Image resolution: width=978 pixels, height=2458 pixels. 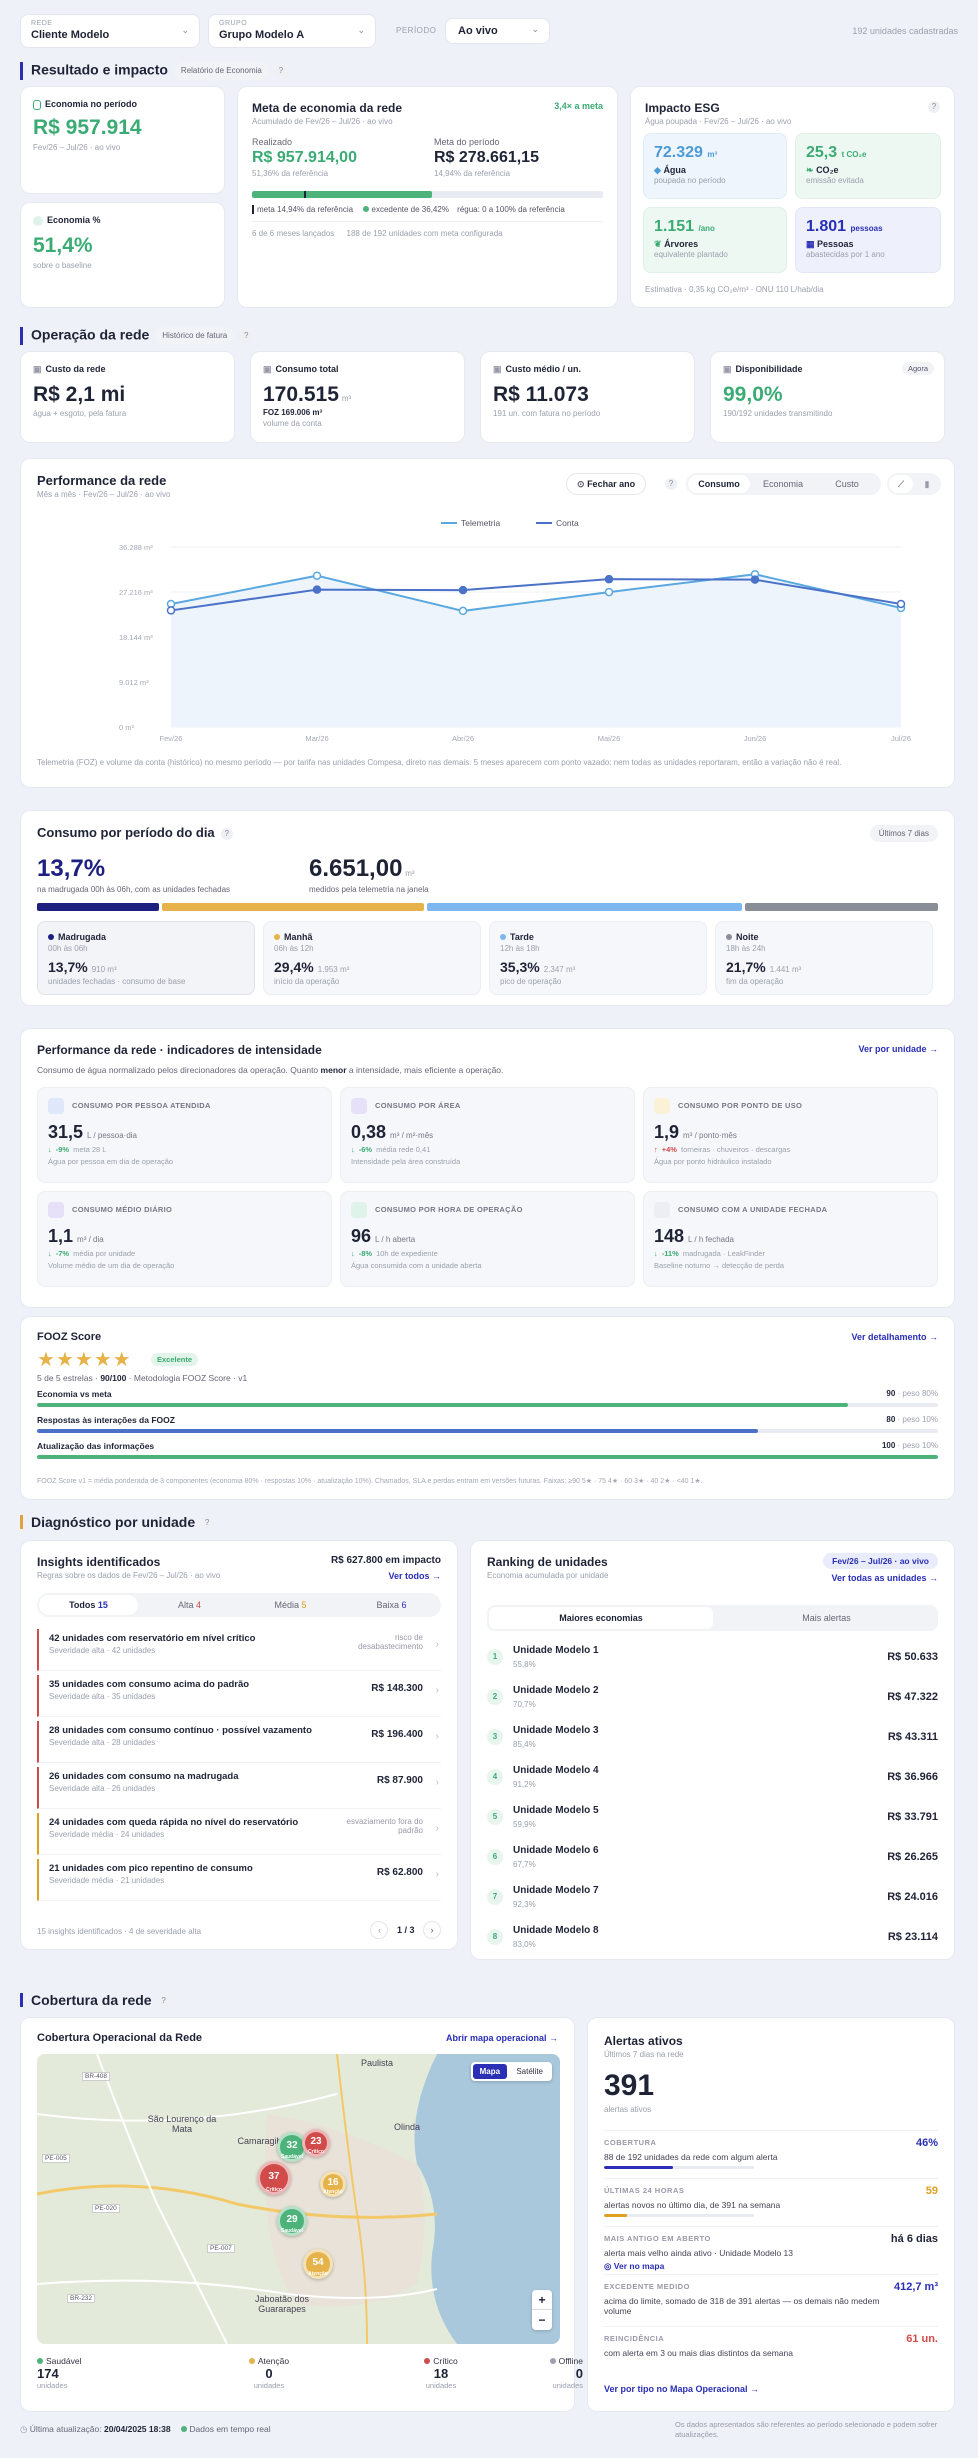 I want to click on fechar-ano-button: ⊙ Fechar ano, so click(x=606, y=484).